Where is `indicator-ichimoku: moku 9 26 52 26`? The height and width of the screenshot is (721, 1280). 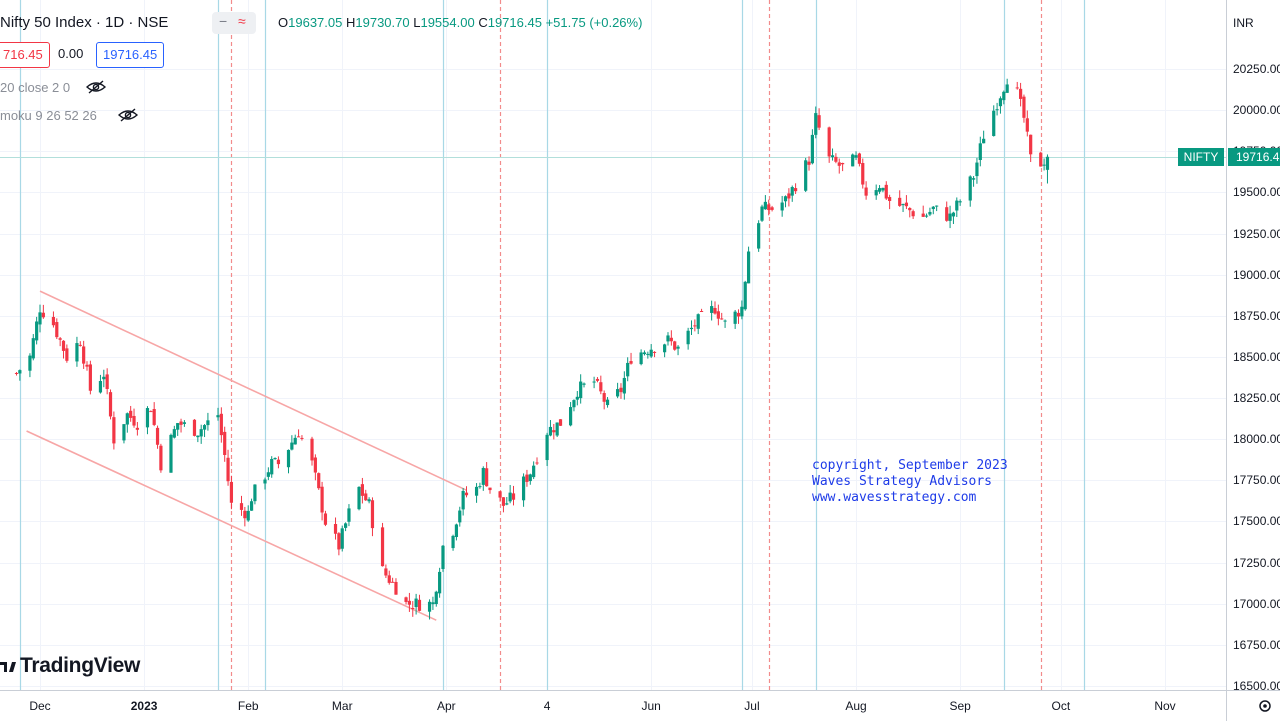
indicator-ichimoku: moku 9 26 52 26 is located at coordinates (48, 115).